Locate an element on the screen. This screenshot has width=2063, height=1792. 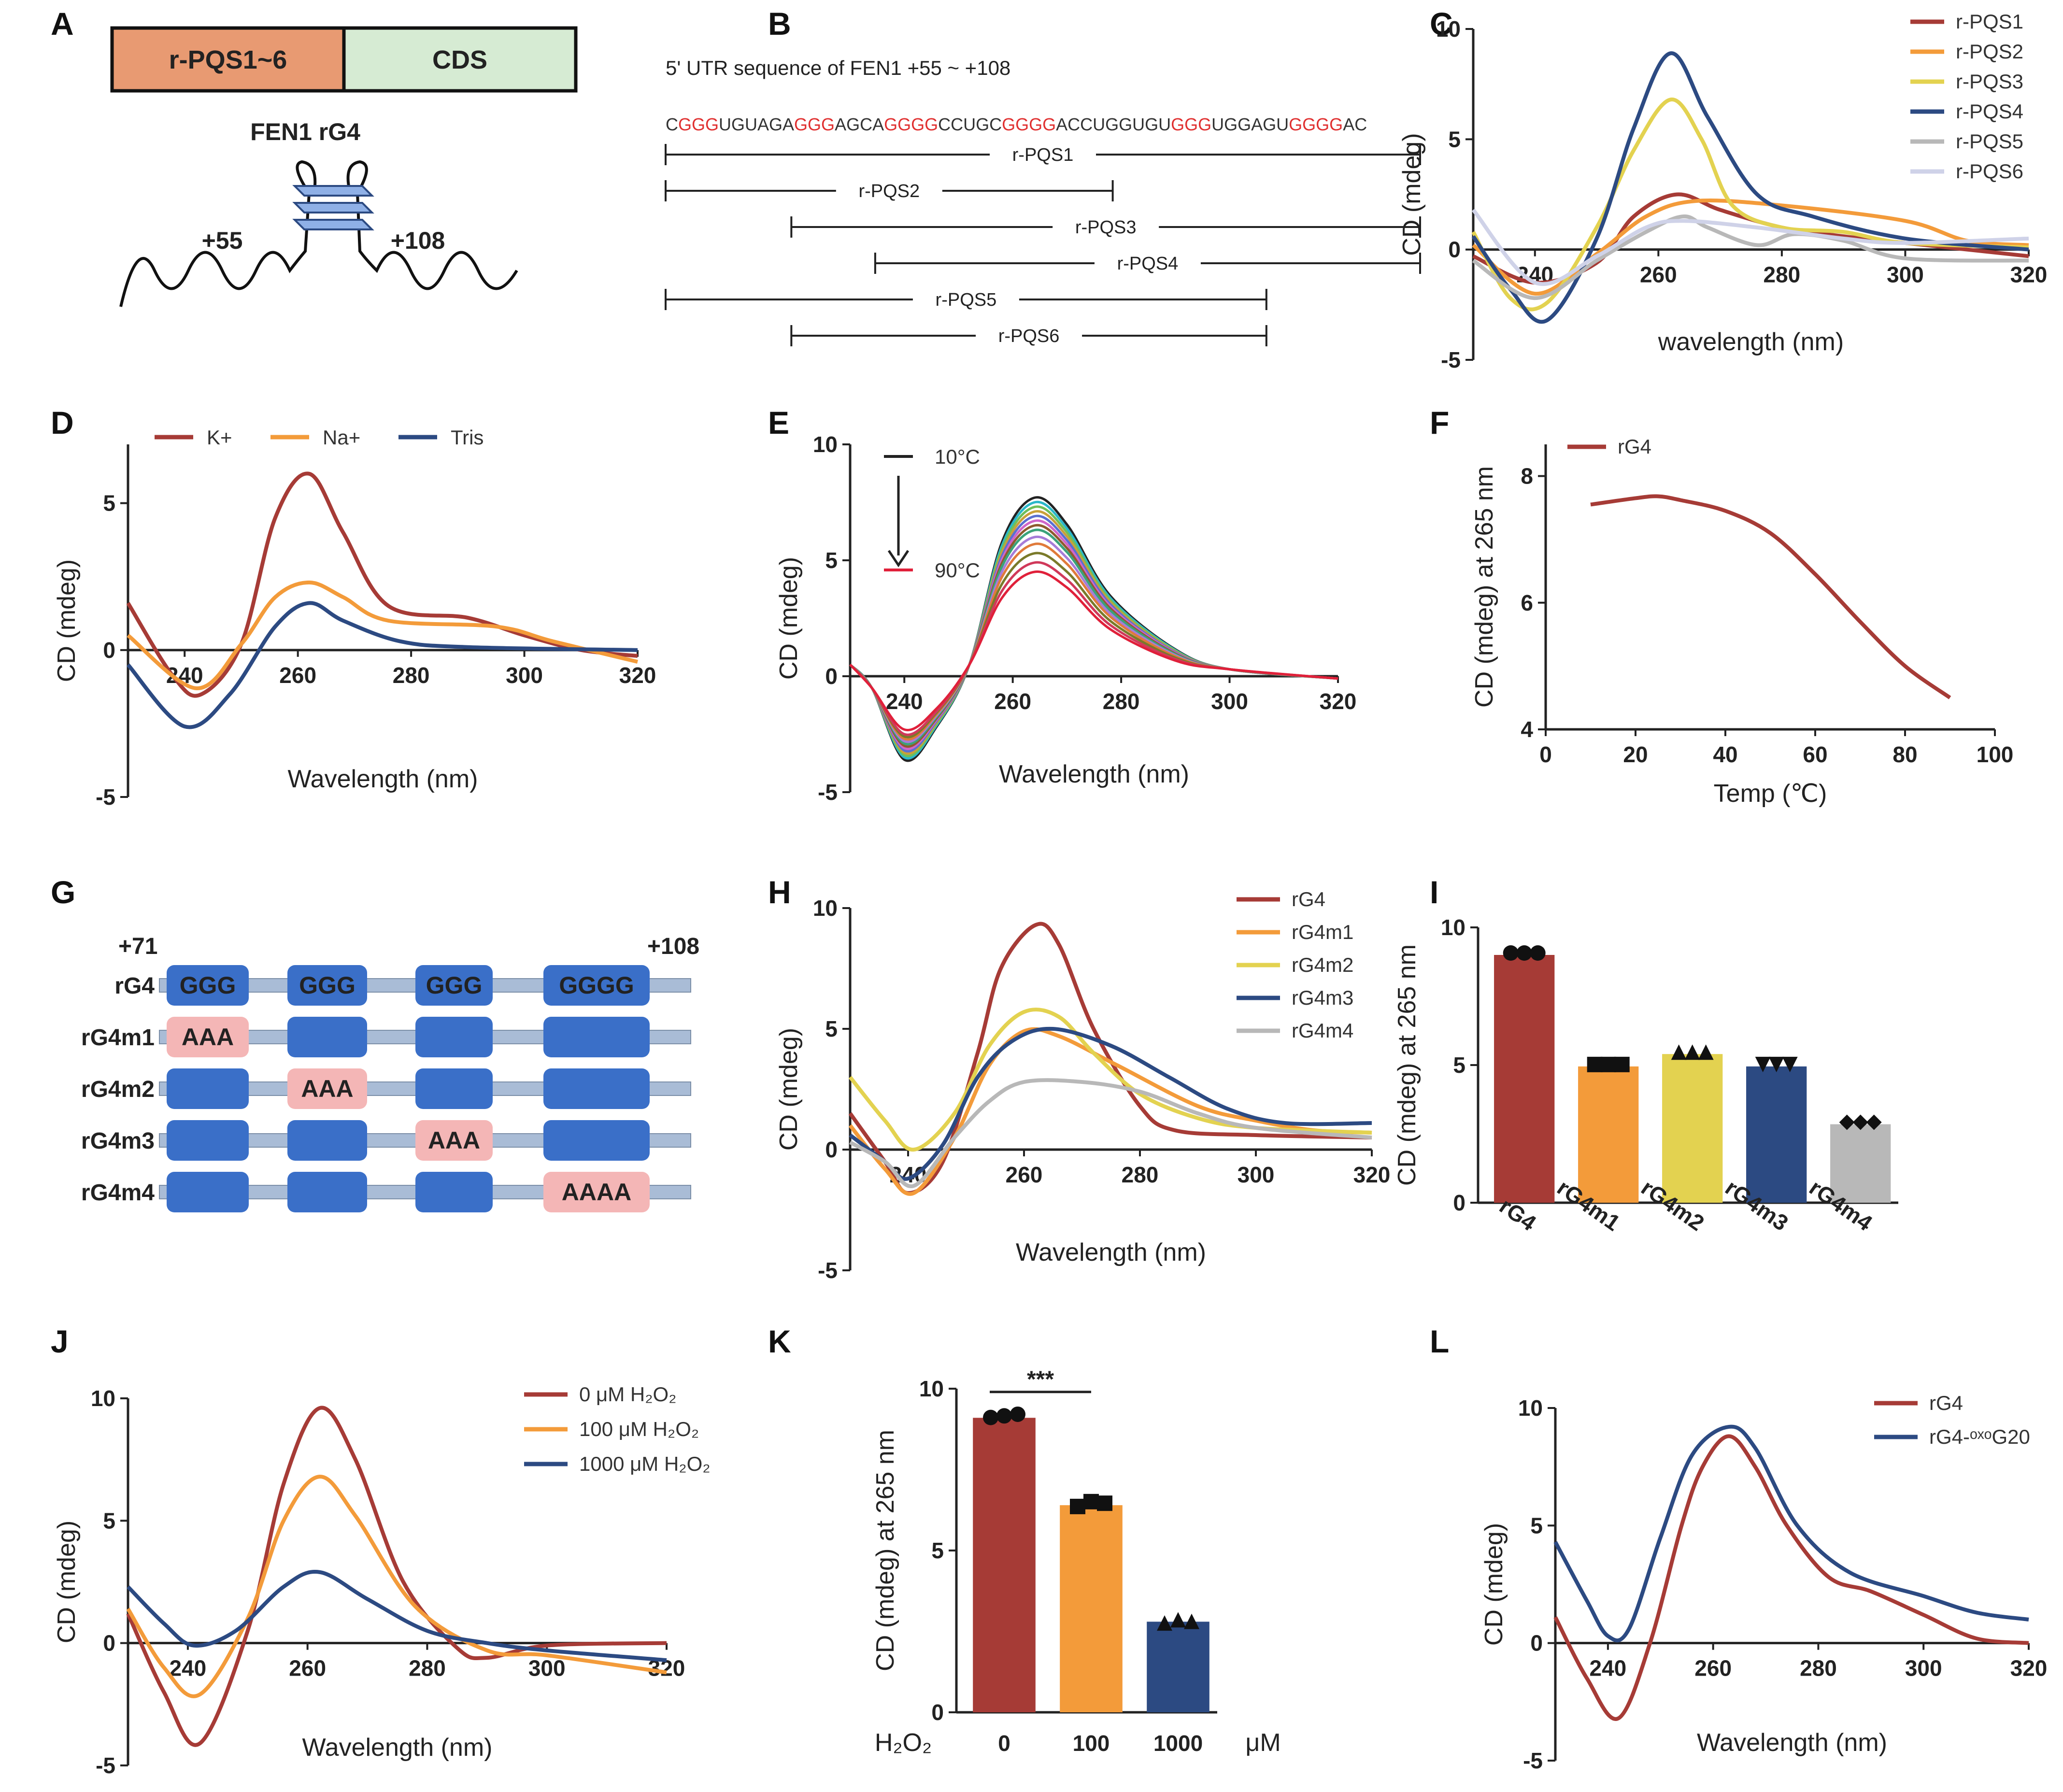
legend-label: 10°C is located at coordinates (957, 456).